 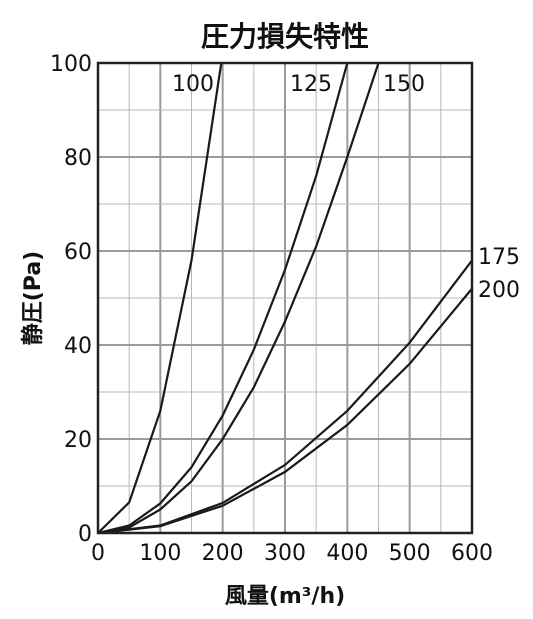 What do you see at coordinates (33, 298) in the screenshot?
I see `y-axis-label: 静圧(Pa)` at bounding box center [33, 298].